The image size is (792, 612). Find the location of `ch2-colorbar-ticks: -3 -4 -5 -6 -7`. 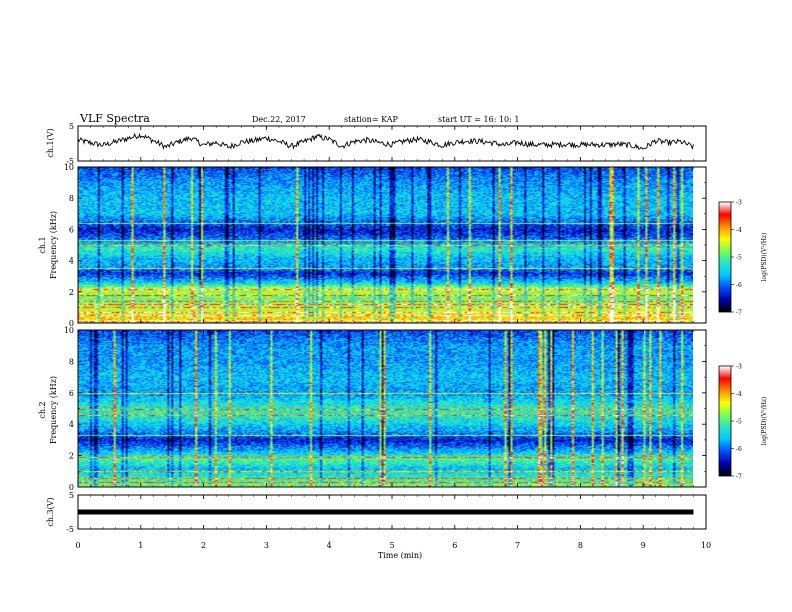

ch2-colorbar-ticks: -3 -4 -5 -6 -7 is located at coordinates (736, 422).